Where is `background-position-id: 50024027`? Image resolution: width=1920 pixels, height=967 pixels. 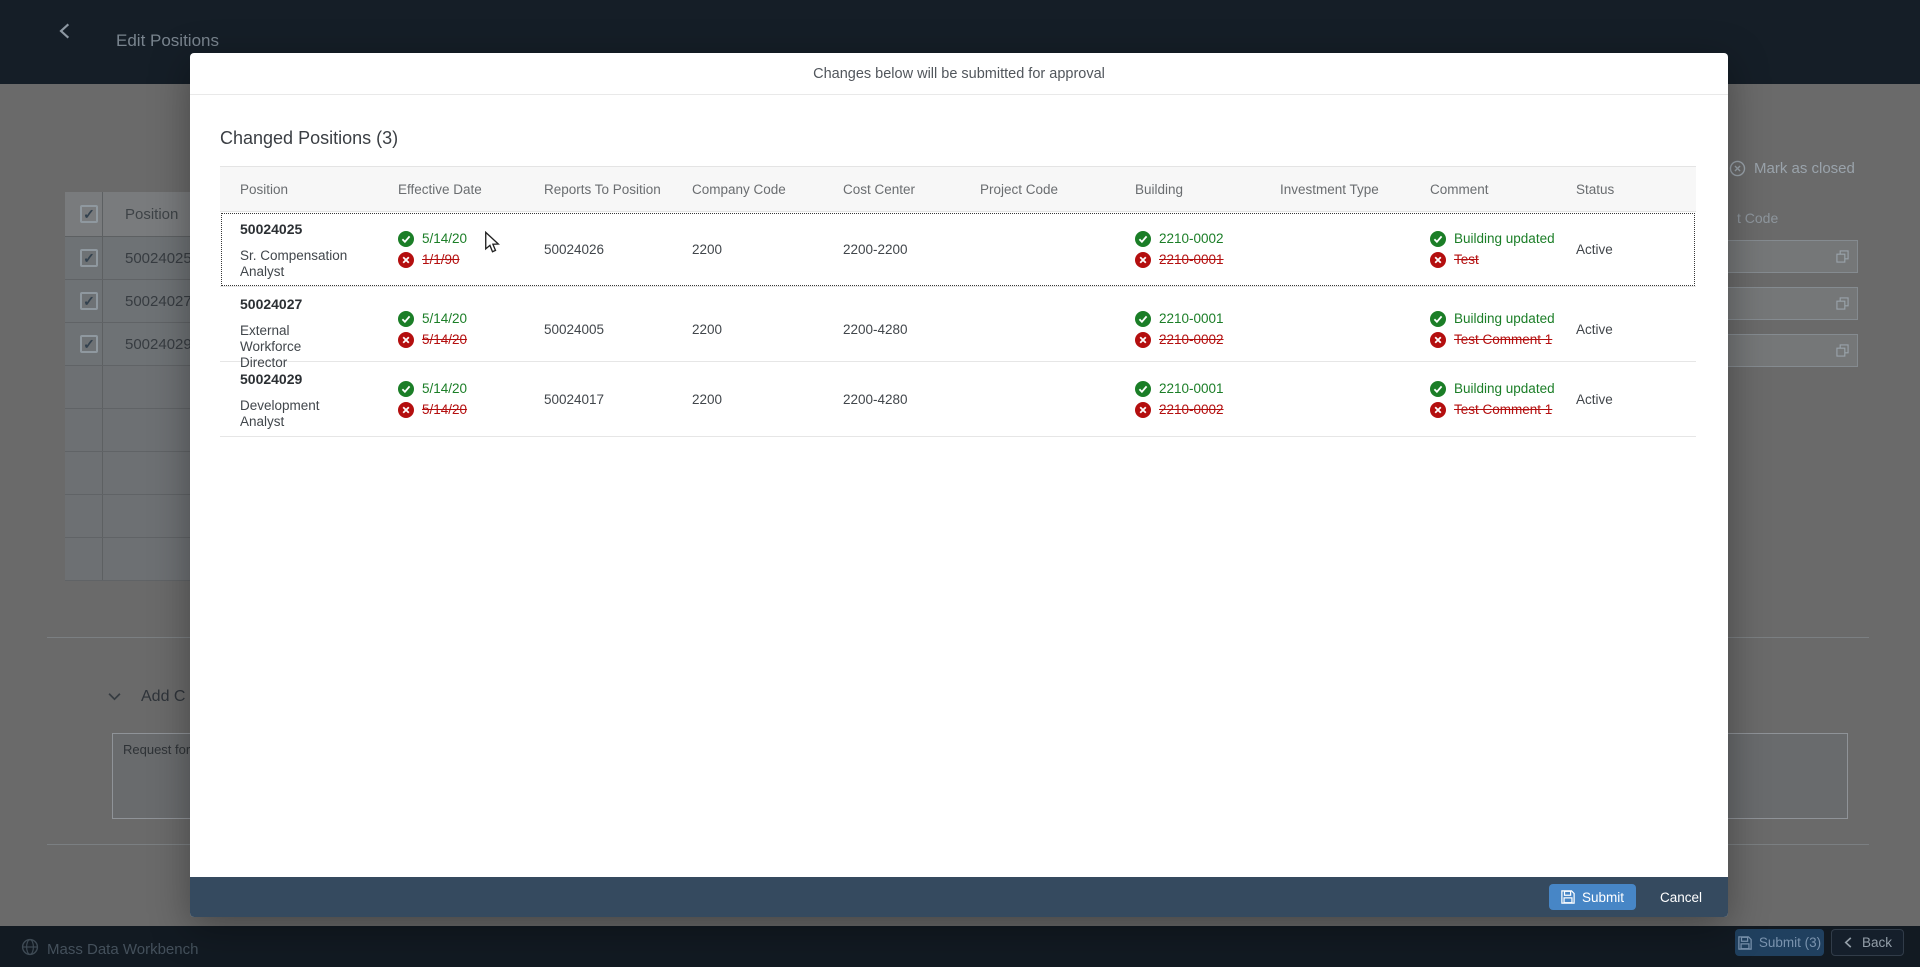
background-position-id: 50024027 is located at coordinates (158, 301).